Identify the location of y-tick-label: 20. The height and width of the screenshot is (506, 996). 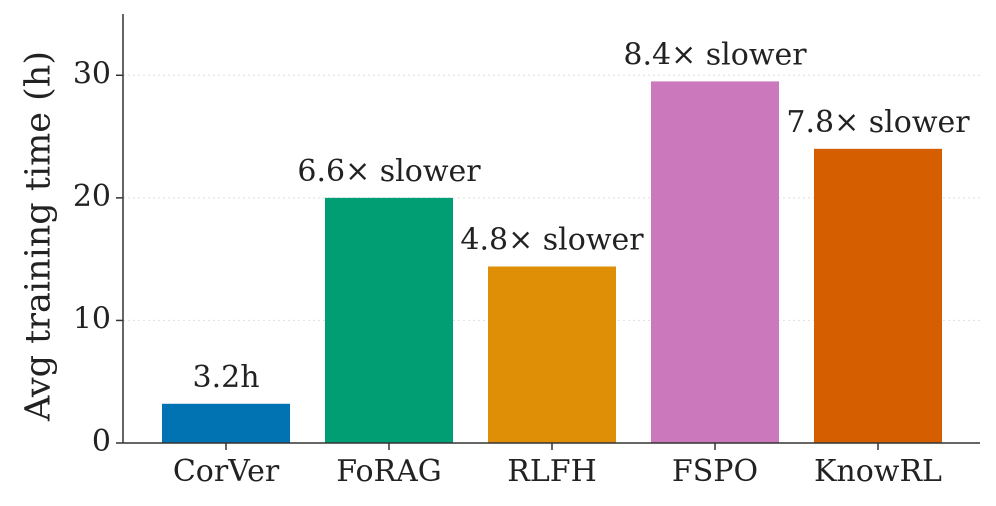
(92, 196).